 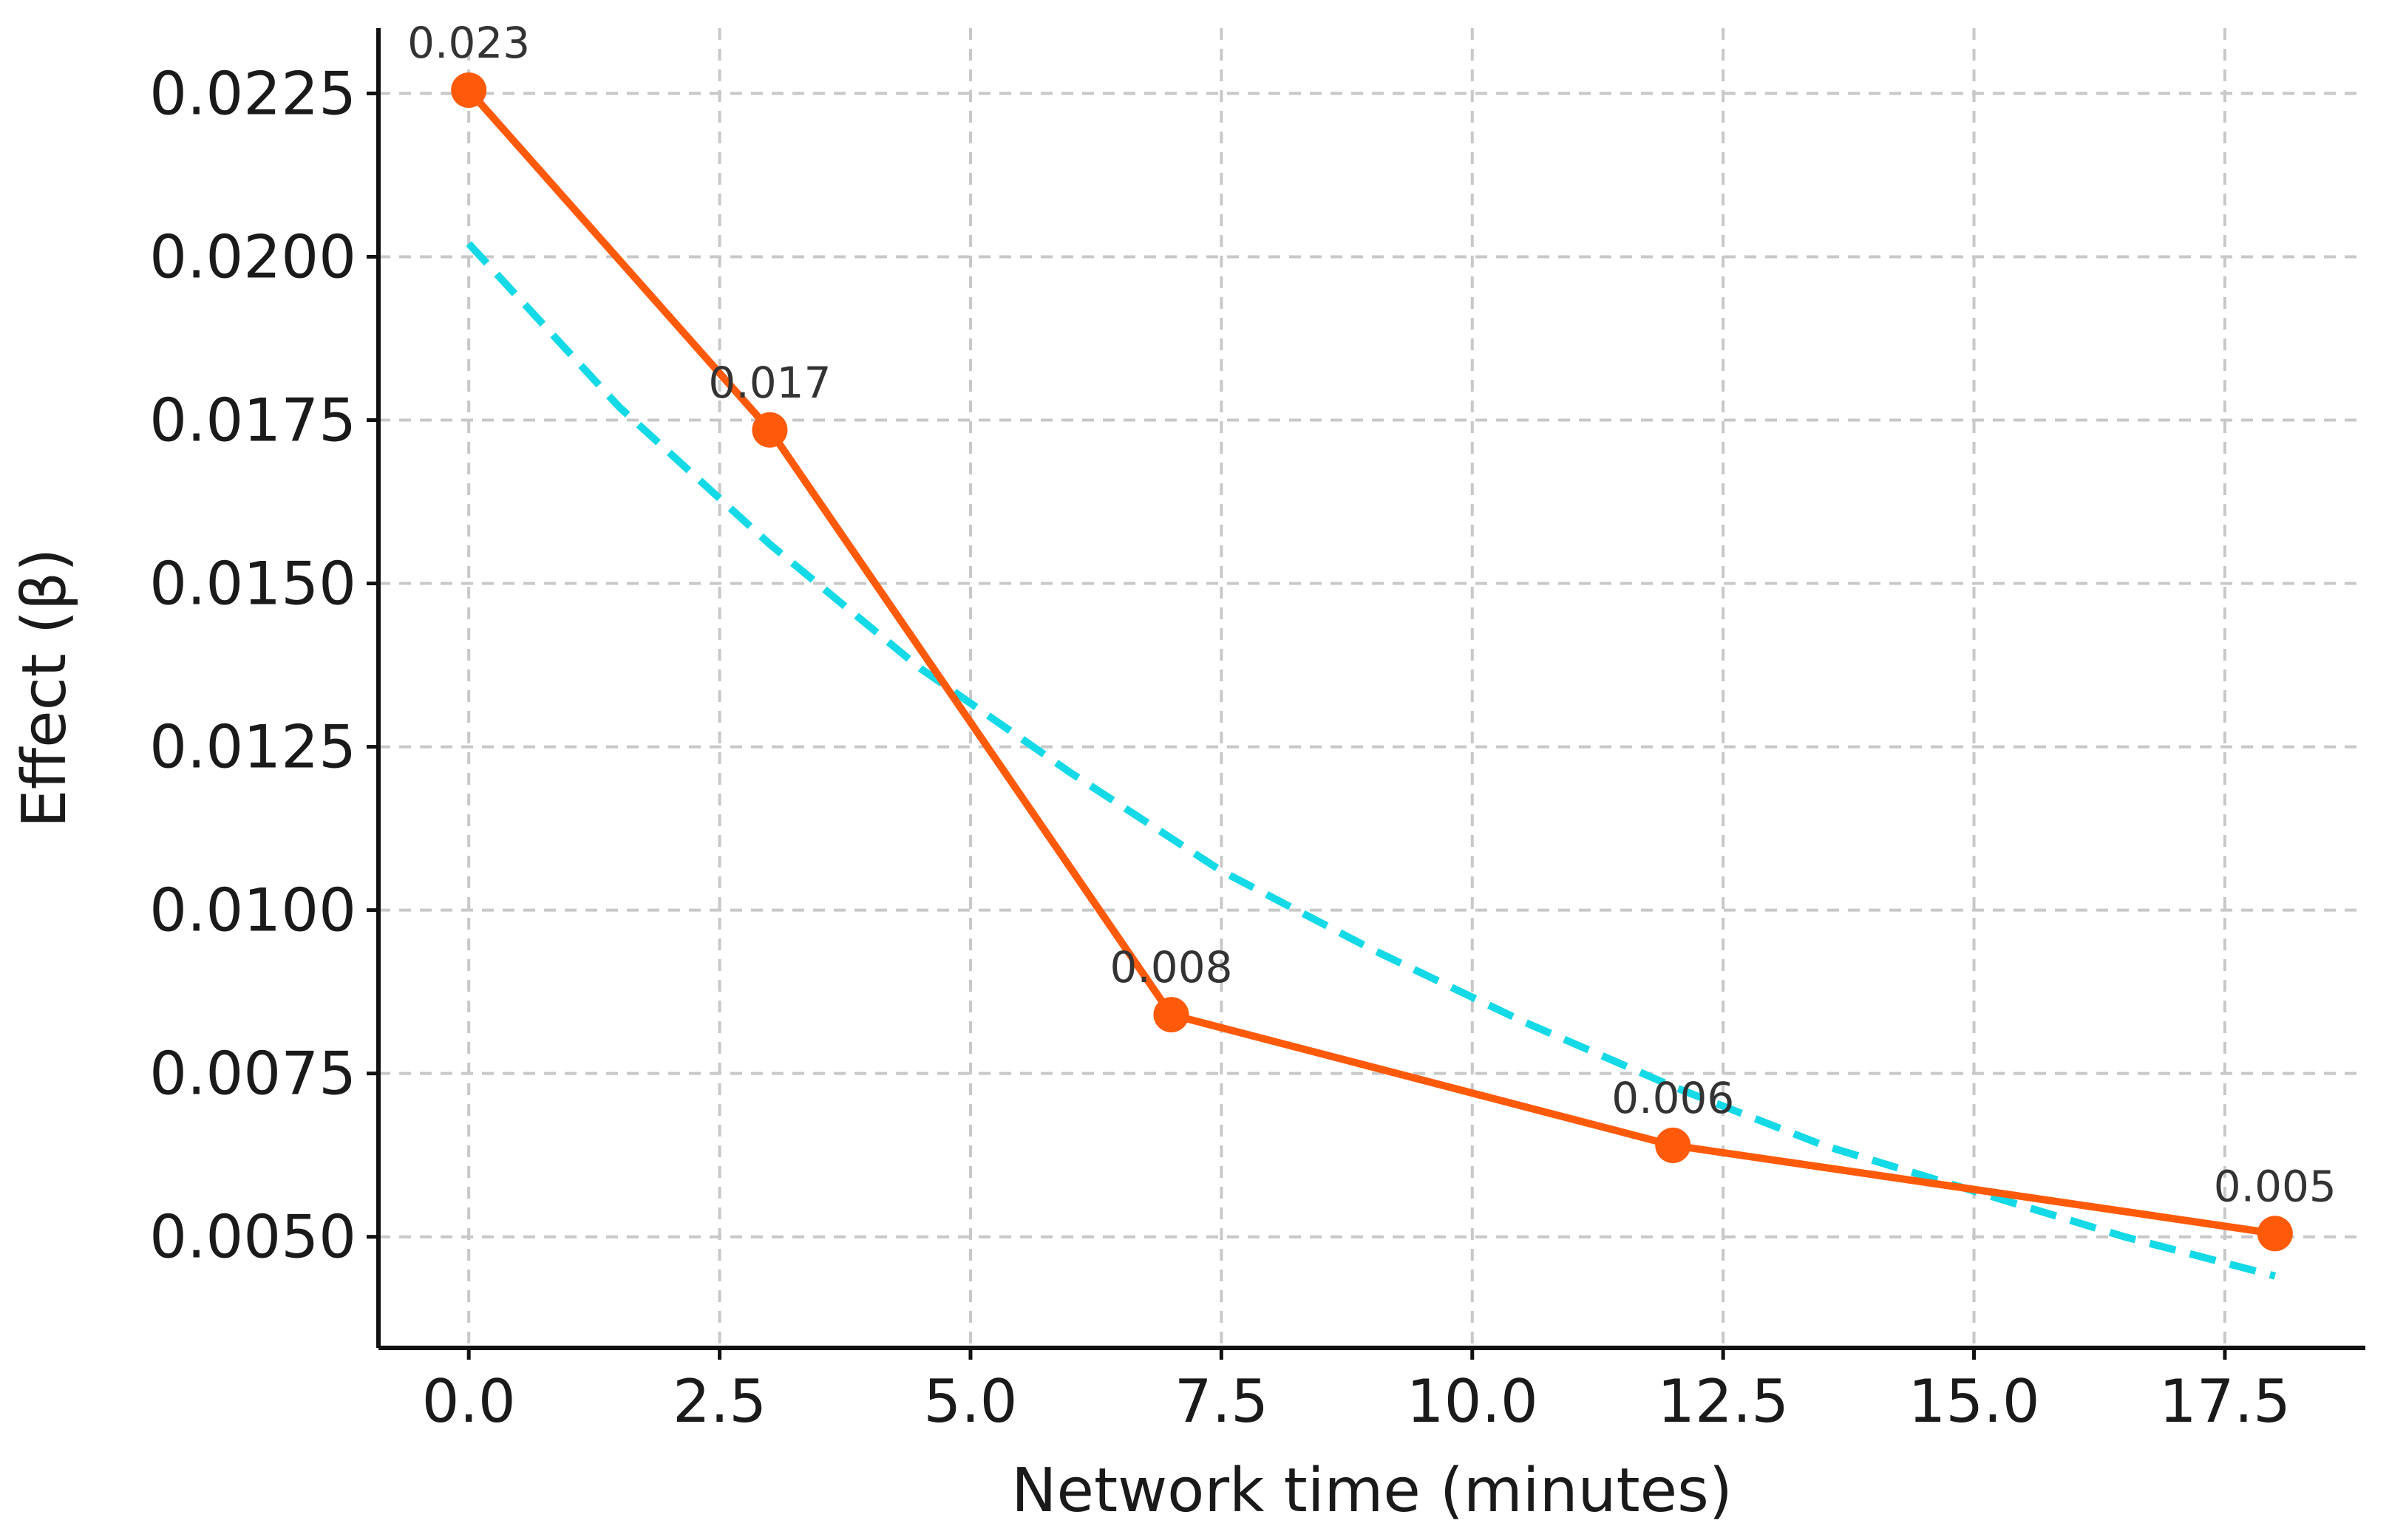 I want to click on x-tick-label: 12.5, so click(x=1723, y=1401).